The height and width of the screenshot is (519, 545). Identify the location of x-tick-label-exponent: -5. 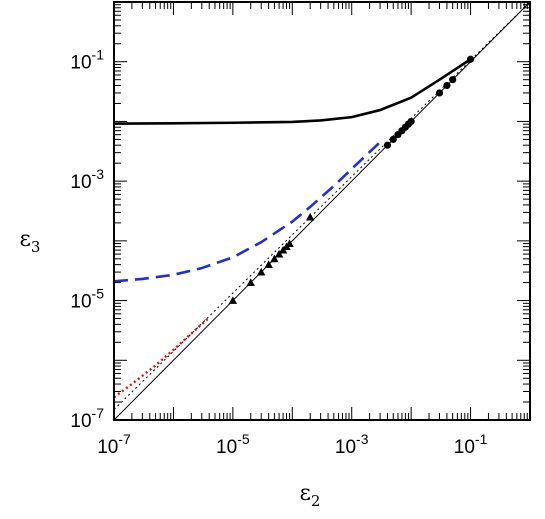
(243, 439).